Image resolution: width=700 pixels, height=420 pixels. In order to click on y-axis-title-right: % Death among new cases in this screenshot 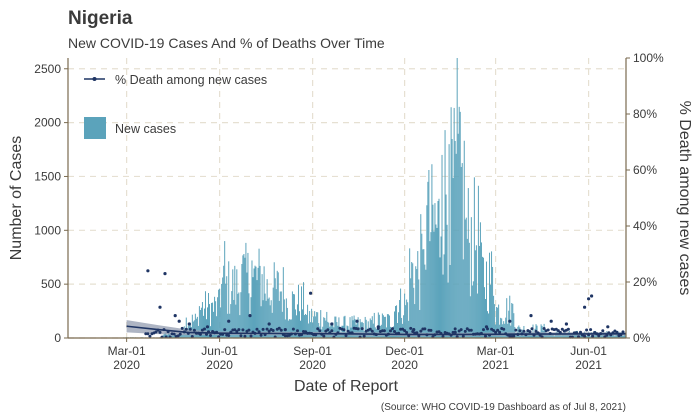, I will do `click(684, 198)`.